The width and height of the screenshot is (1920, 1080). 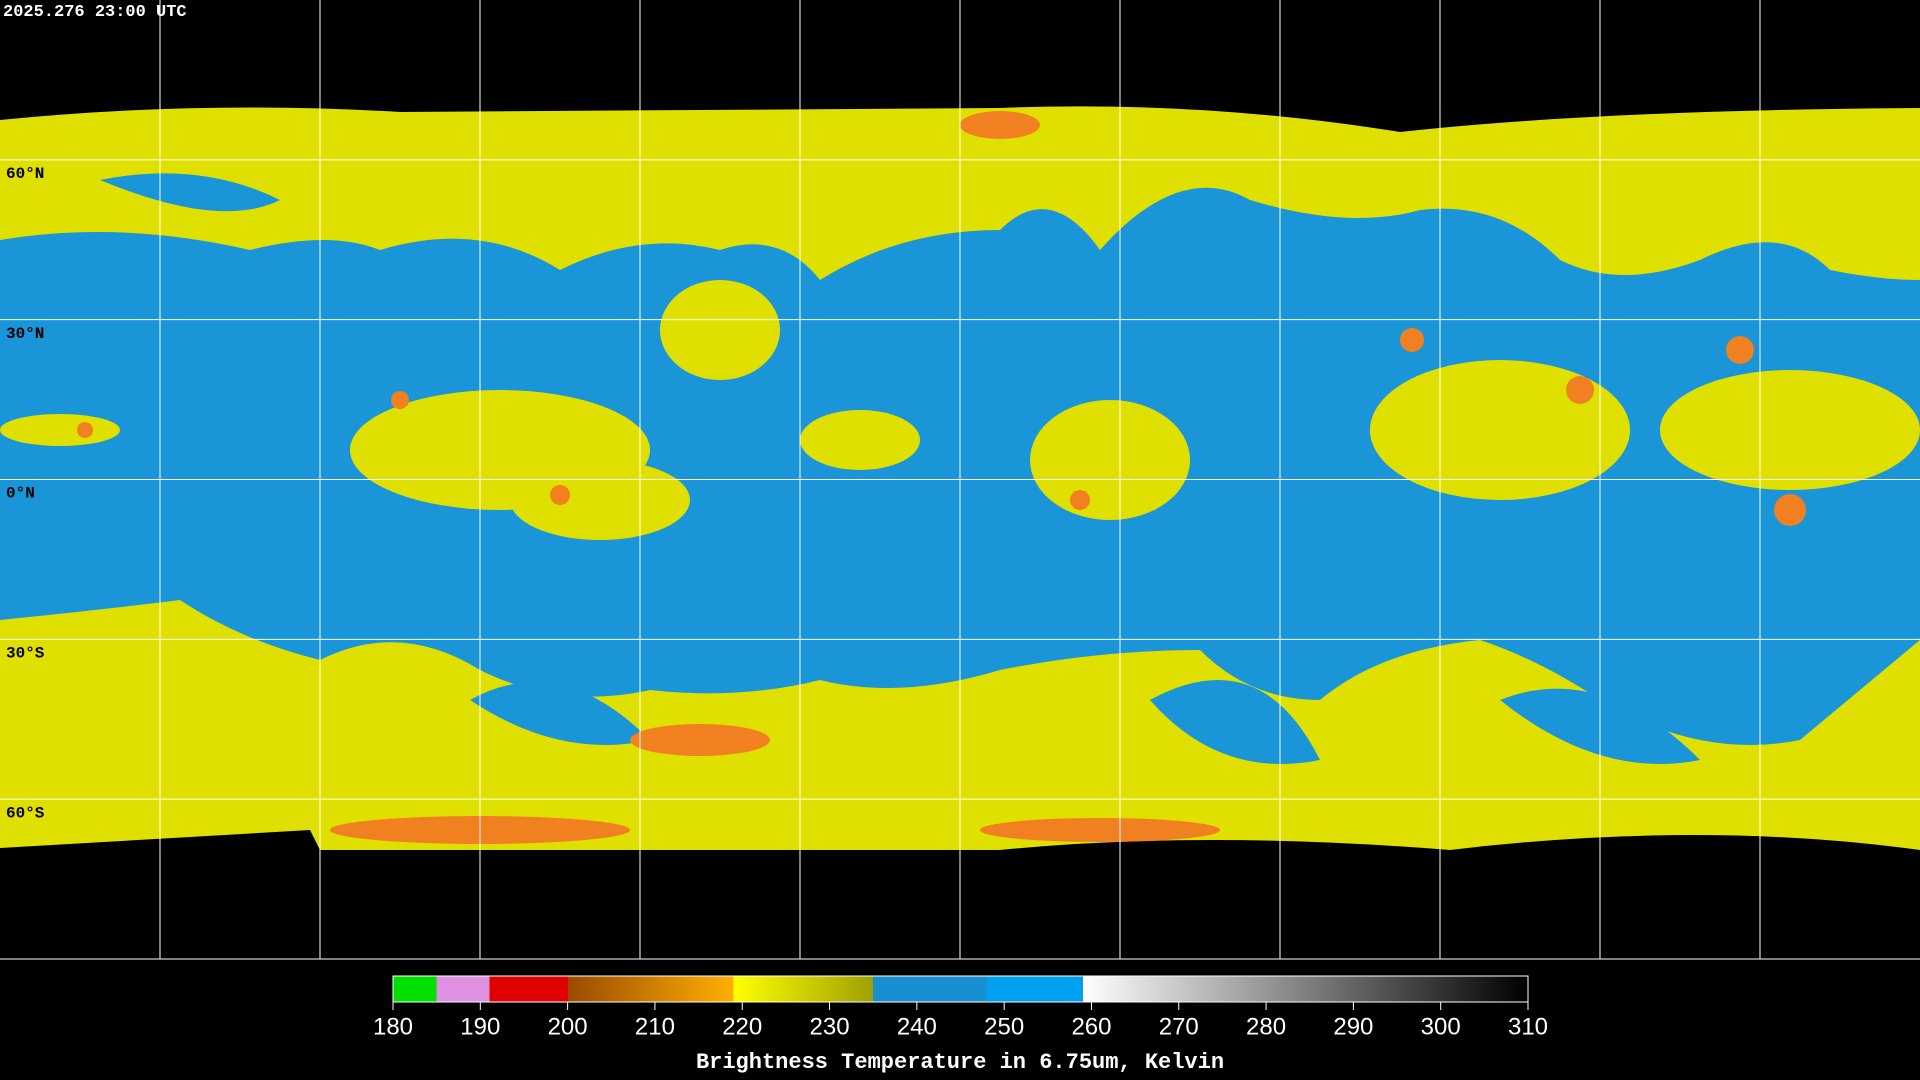 I want to click on colorbar-tick-label: 180, so click(x=393, y=1026).